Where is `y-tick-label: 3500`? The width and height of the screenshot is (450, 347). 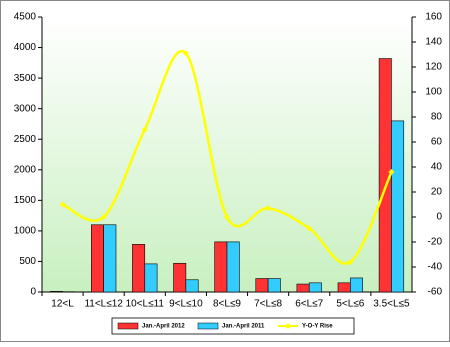
y-tick-label: 3500 is located at coordinates (25, 78).